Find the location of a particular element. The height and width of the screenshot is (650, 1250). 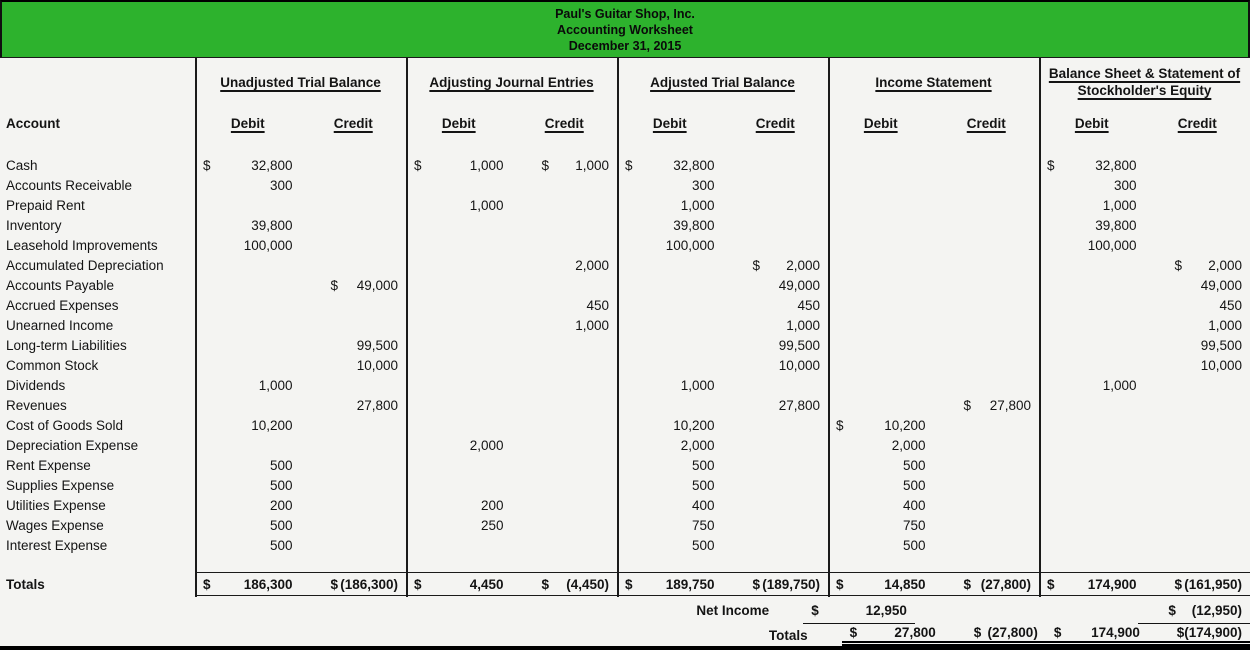

account-cell: Rent Expense is located at coordinates (48, 465).